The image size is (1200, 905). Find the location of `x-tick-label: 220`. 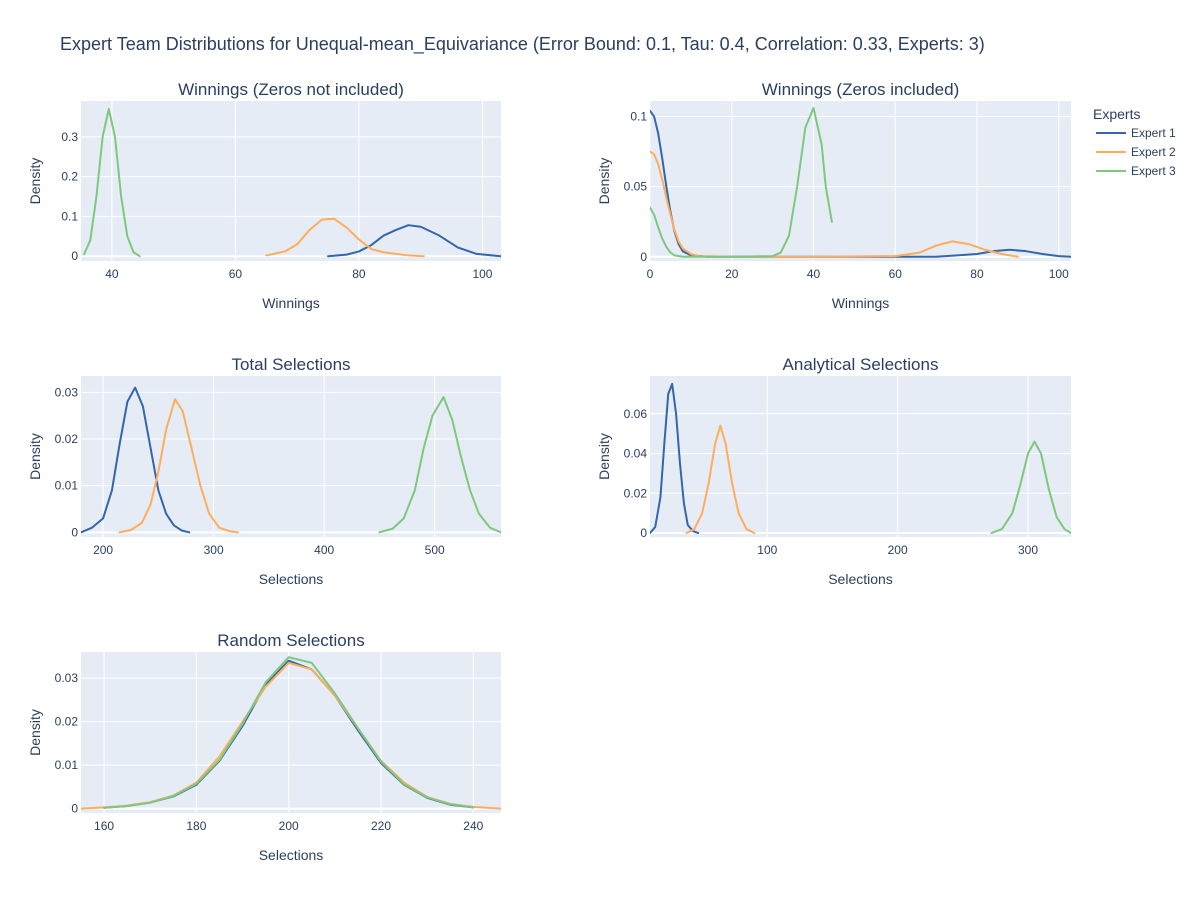

x-tick-label: 220 is located at coordinates (381, 826).